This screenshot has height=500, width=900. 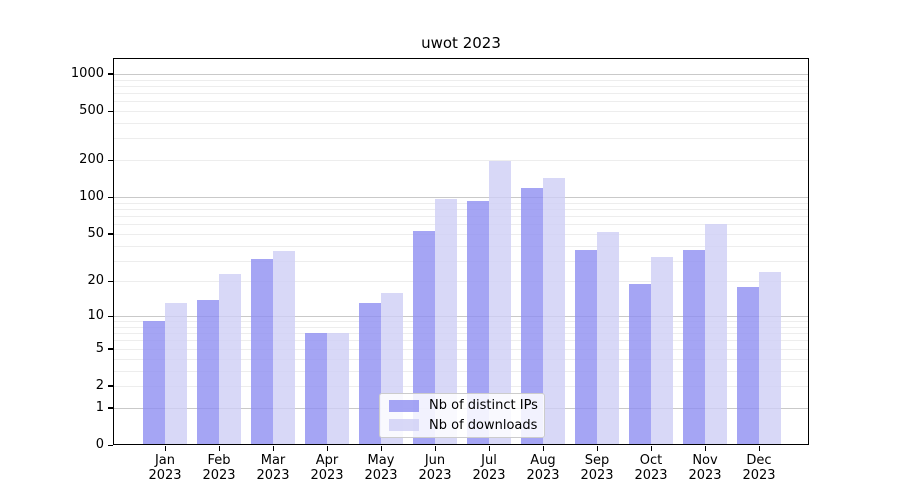 What do you see at coordinates (165, 468) in the screenshot?
I see `x-tick-label: Jan 2023` at bounding box center [165, 468].